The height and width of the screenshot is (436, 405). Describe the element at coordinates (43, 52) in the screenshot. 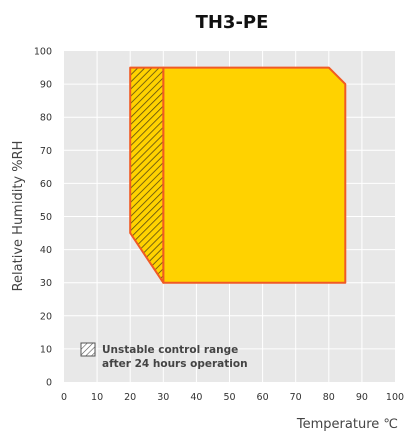

I see `y-tick-label: 100` at that location.